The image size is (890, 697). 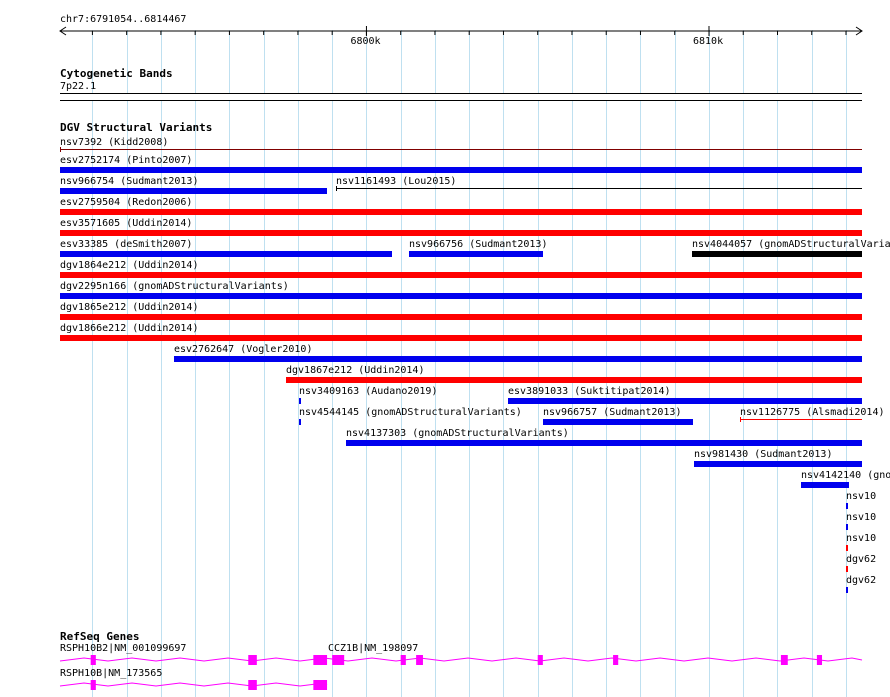 What do you see at coordinates (126, 223) in the screenshot?
I see `dgv-feature-label: esv3571605 (Uddin2014)` at bounding box center [126, 223].